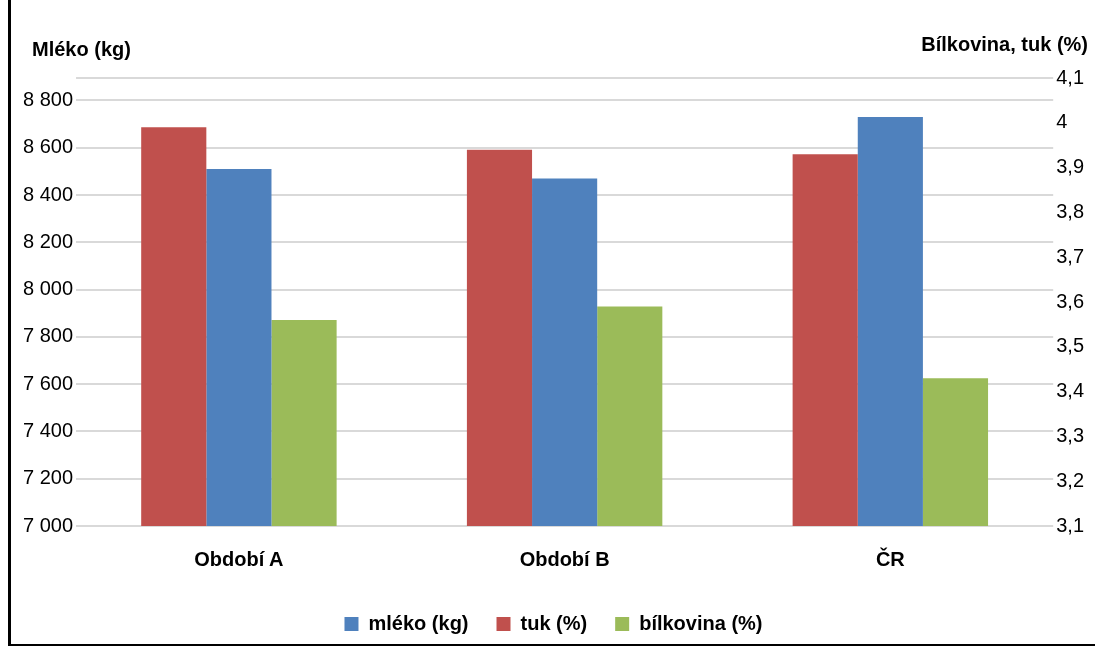 The width and height of the screenshot is (1095, 648). Describe the element at coordinates (564, 558) in the screenshot. I see `x-tick-label: Období B` at that location.